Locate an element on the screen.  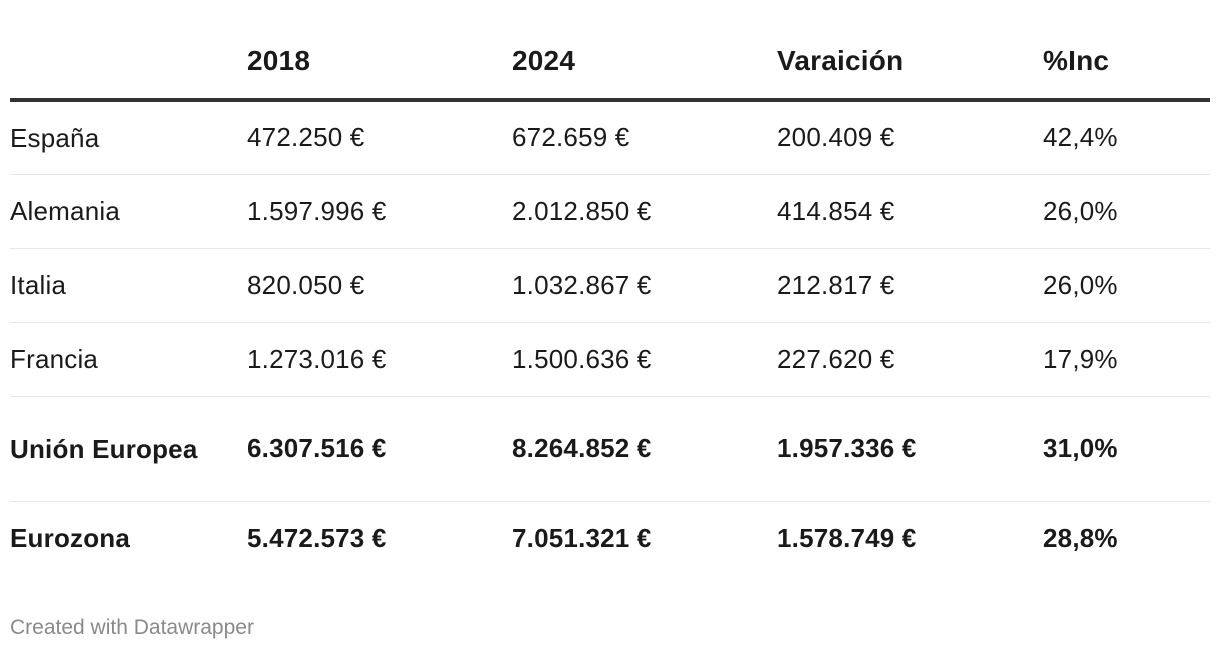
header-row: 2018 2024 Varaición %Inc is located at coordinates (610, 63).